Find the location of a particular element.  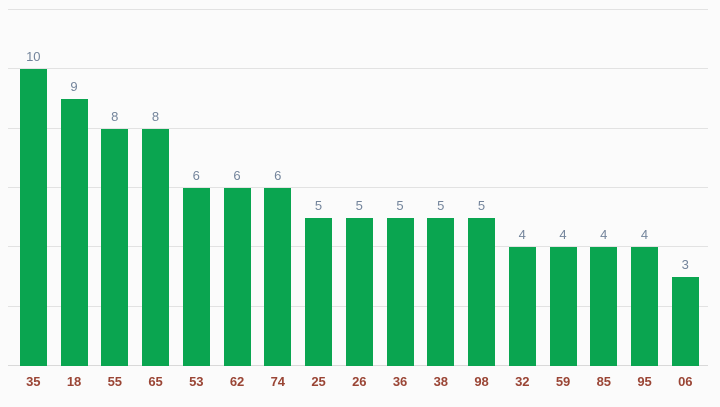

x-axis-label: 06 is located at coordinates (685, 381).